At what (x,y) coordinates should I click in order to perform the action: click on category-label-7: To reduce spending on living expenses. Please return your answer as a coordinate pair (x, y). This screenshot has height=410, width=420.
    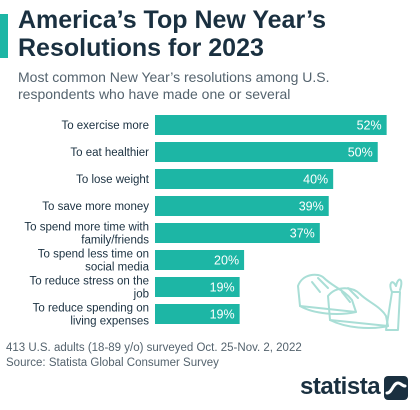
    Looking at the image, I should click on (91, 315).